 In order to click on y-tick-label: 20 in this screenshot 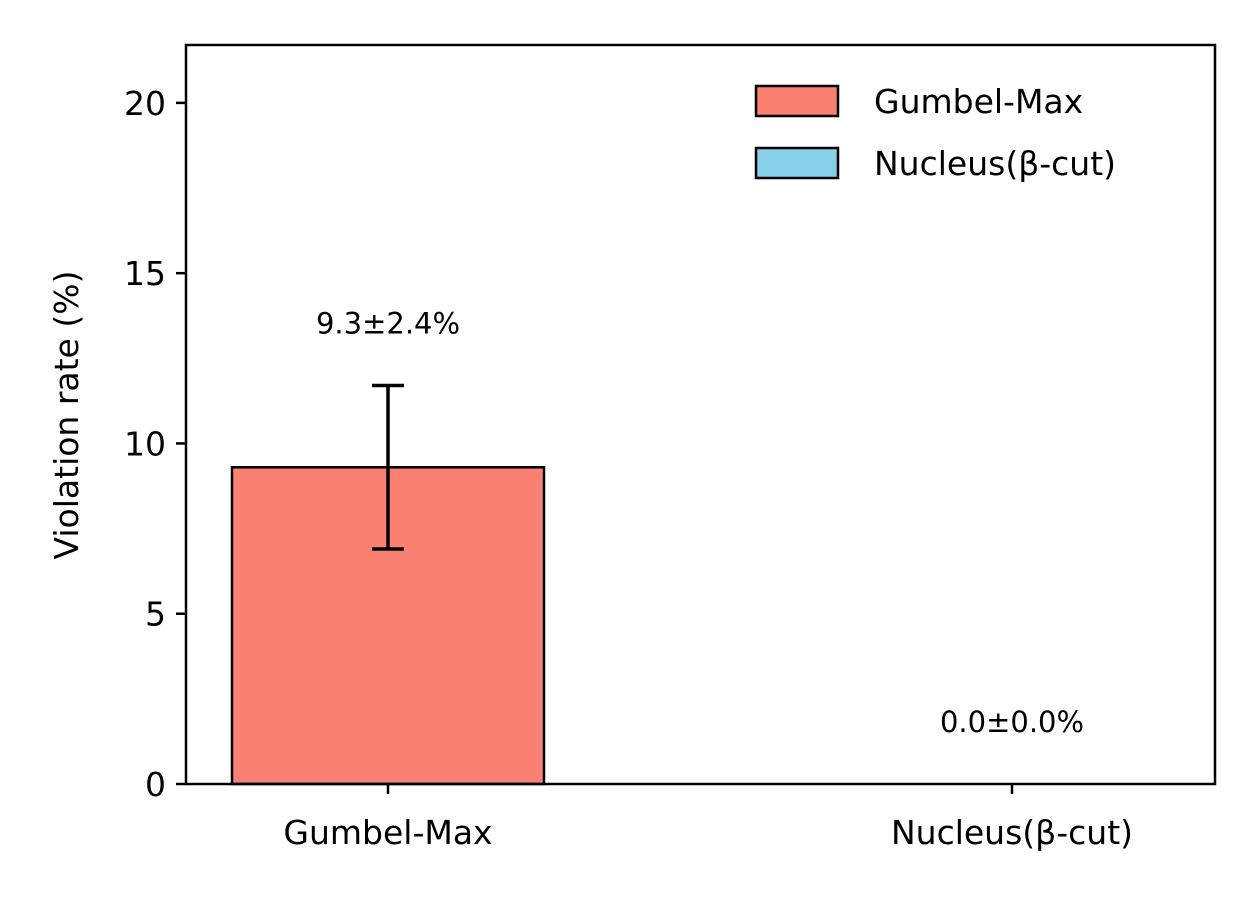, I will do `click(145, 103)`.